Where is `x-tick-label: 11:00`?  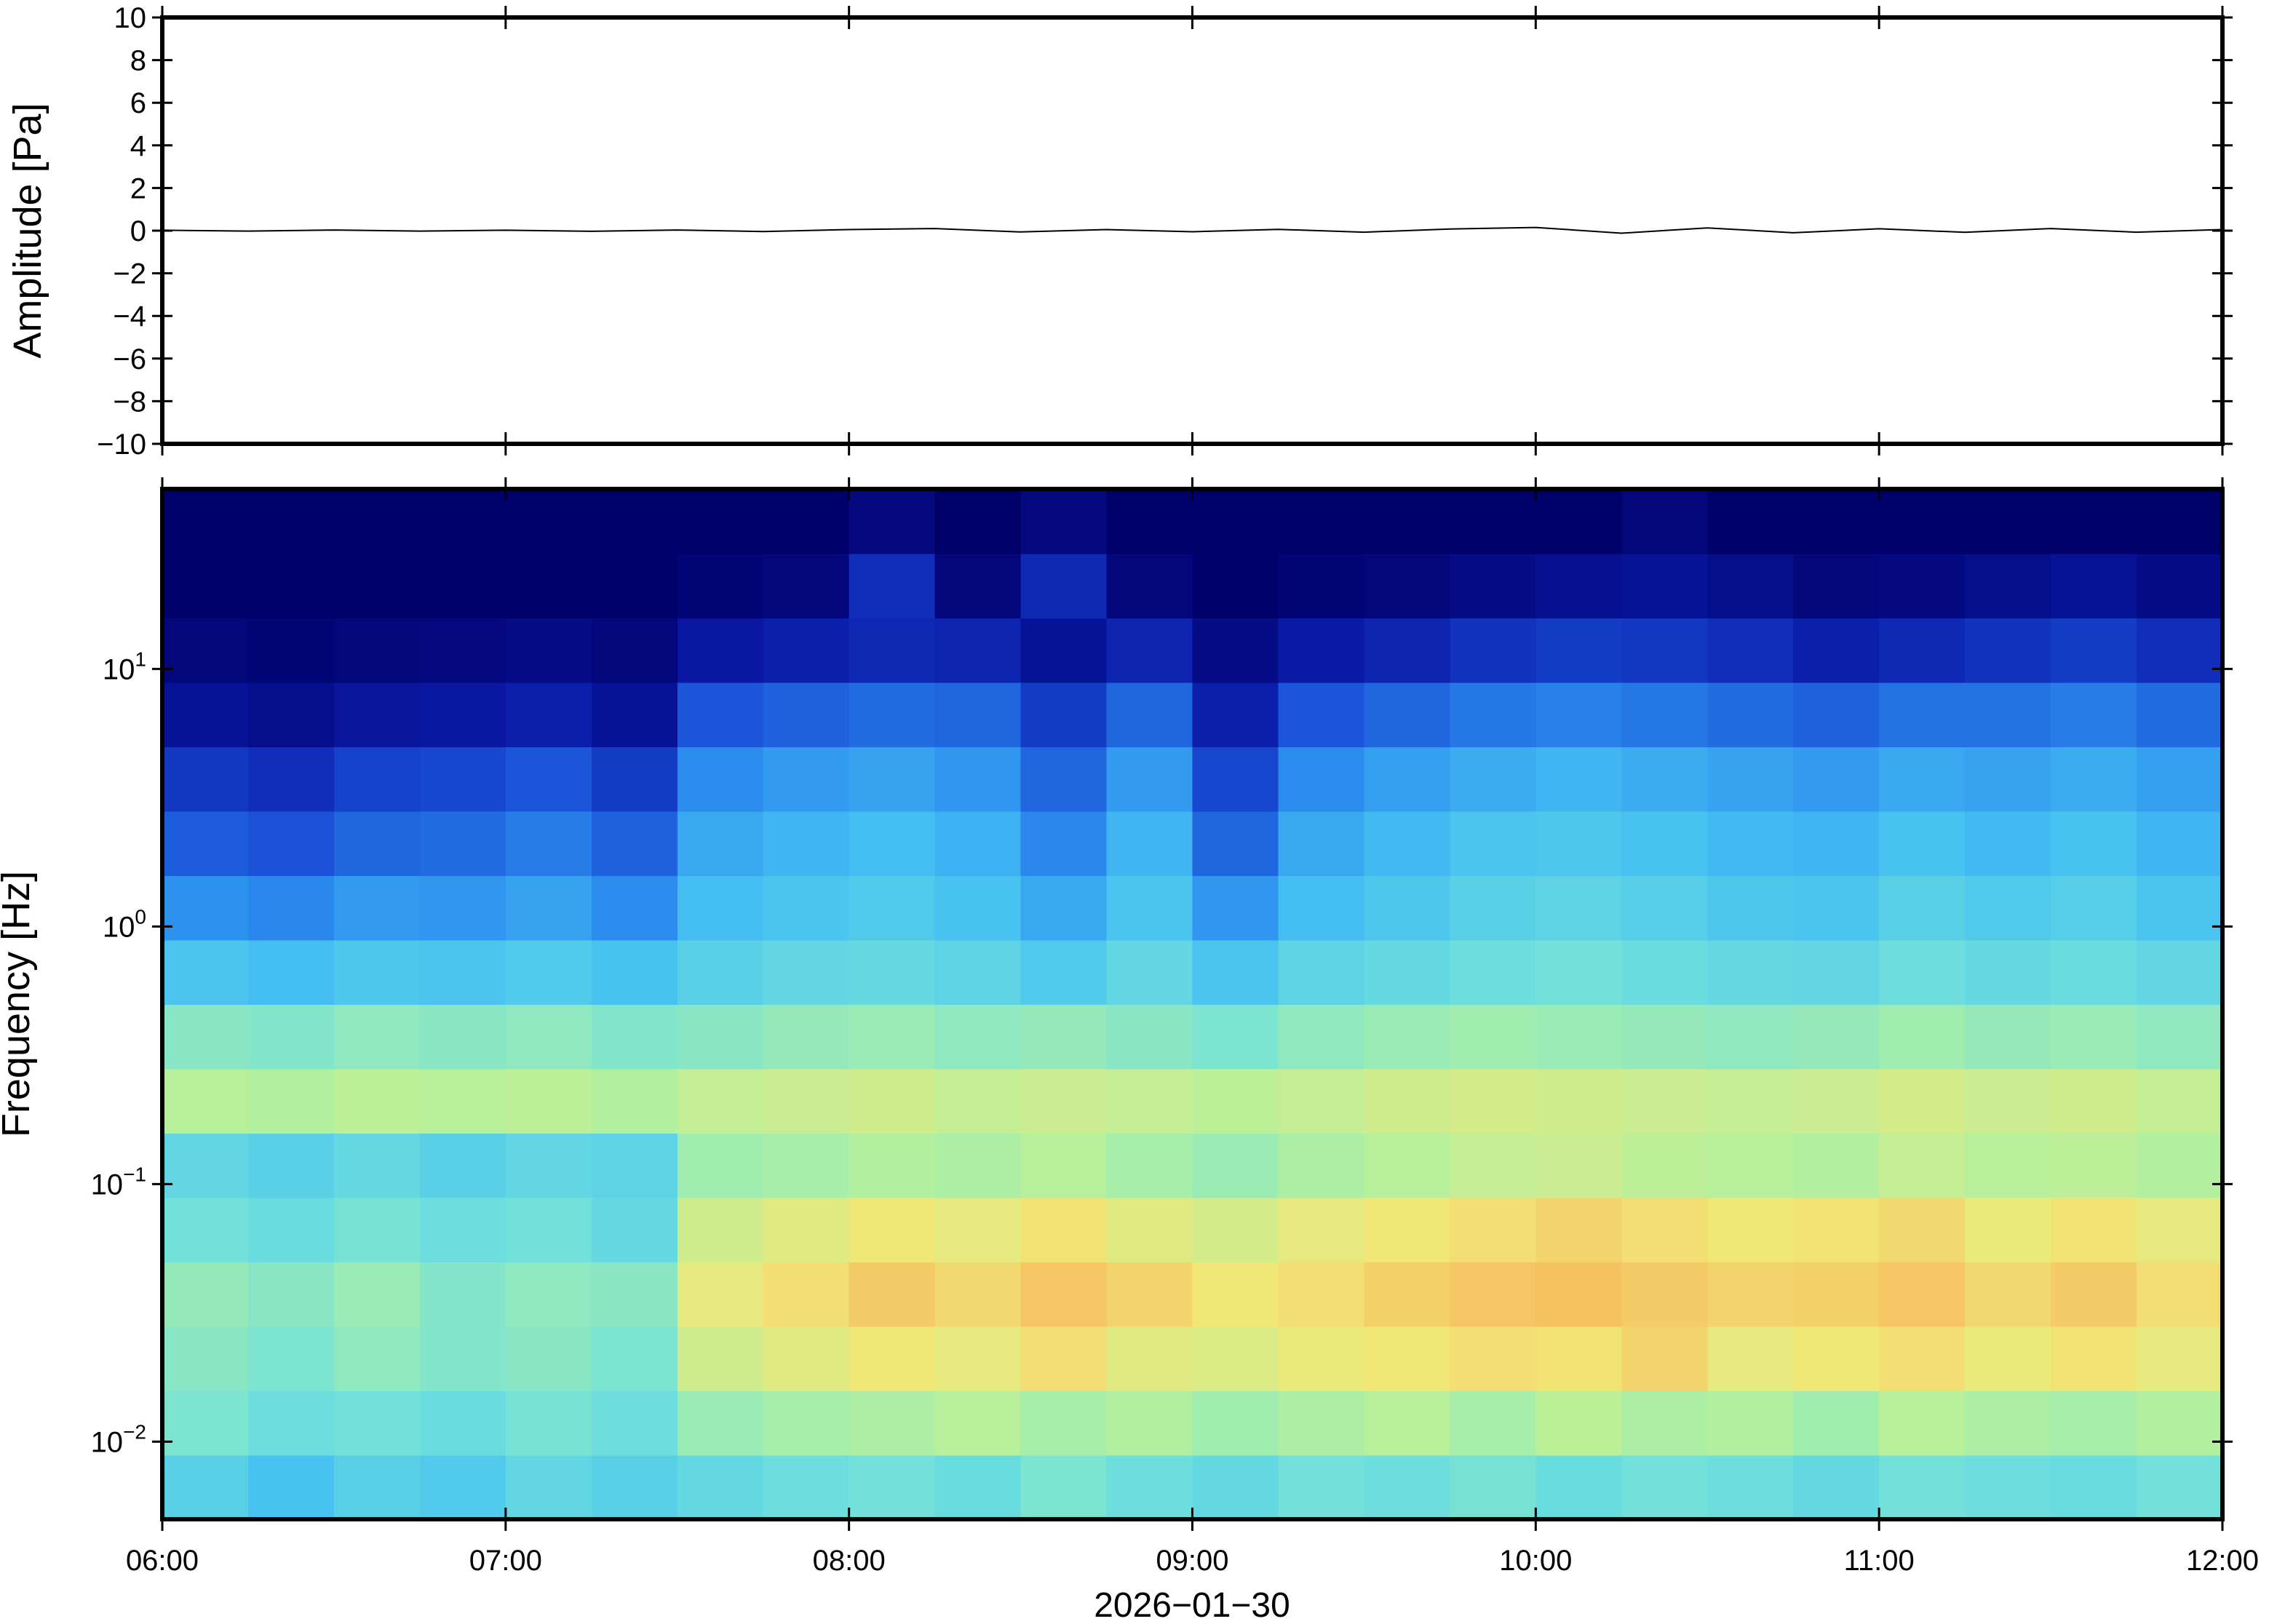
x-tick-label: 11:00 is located at coordinates (1880, 1561).